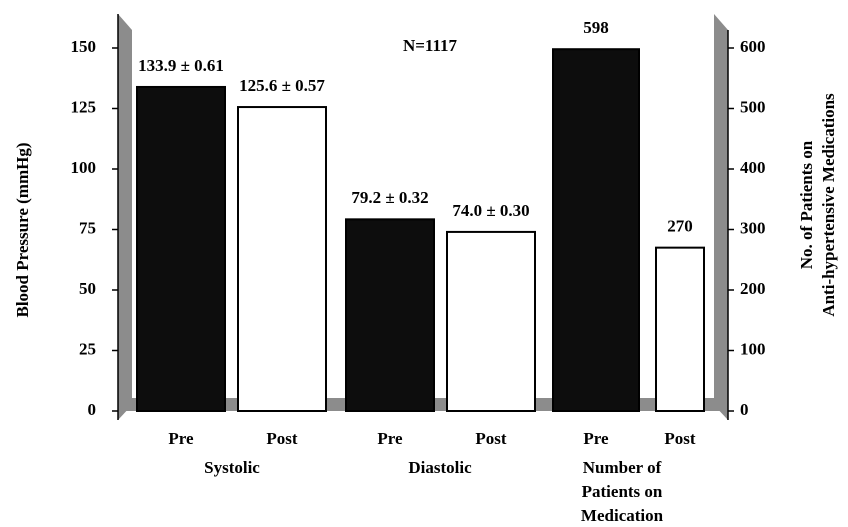  What do you see at coordinates (282, 85) in the screenshot?
I see `value-label: 125.6 ± 0.57` at bounding box center [282, 85].